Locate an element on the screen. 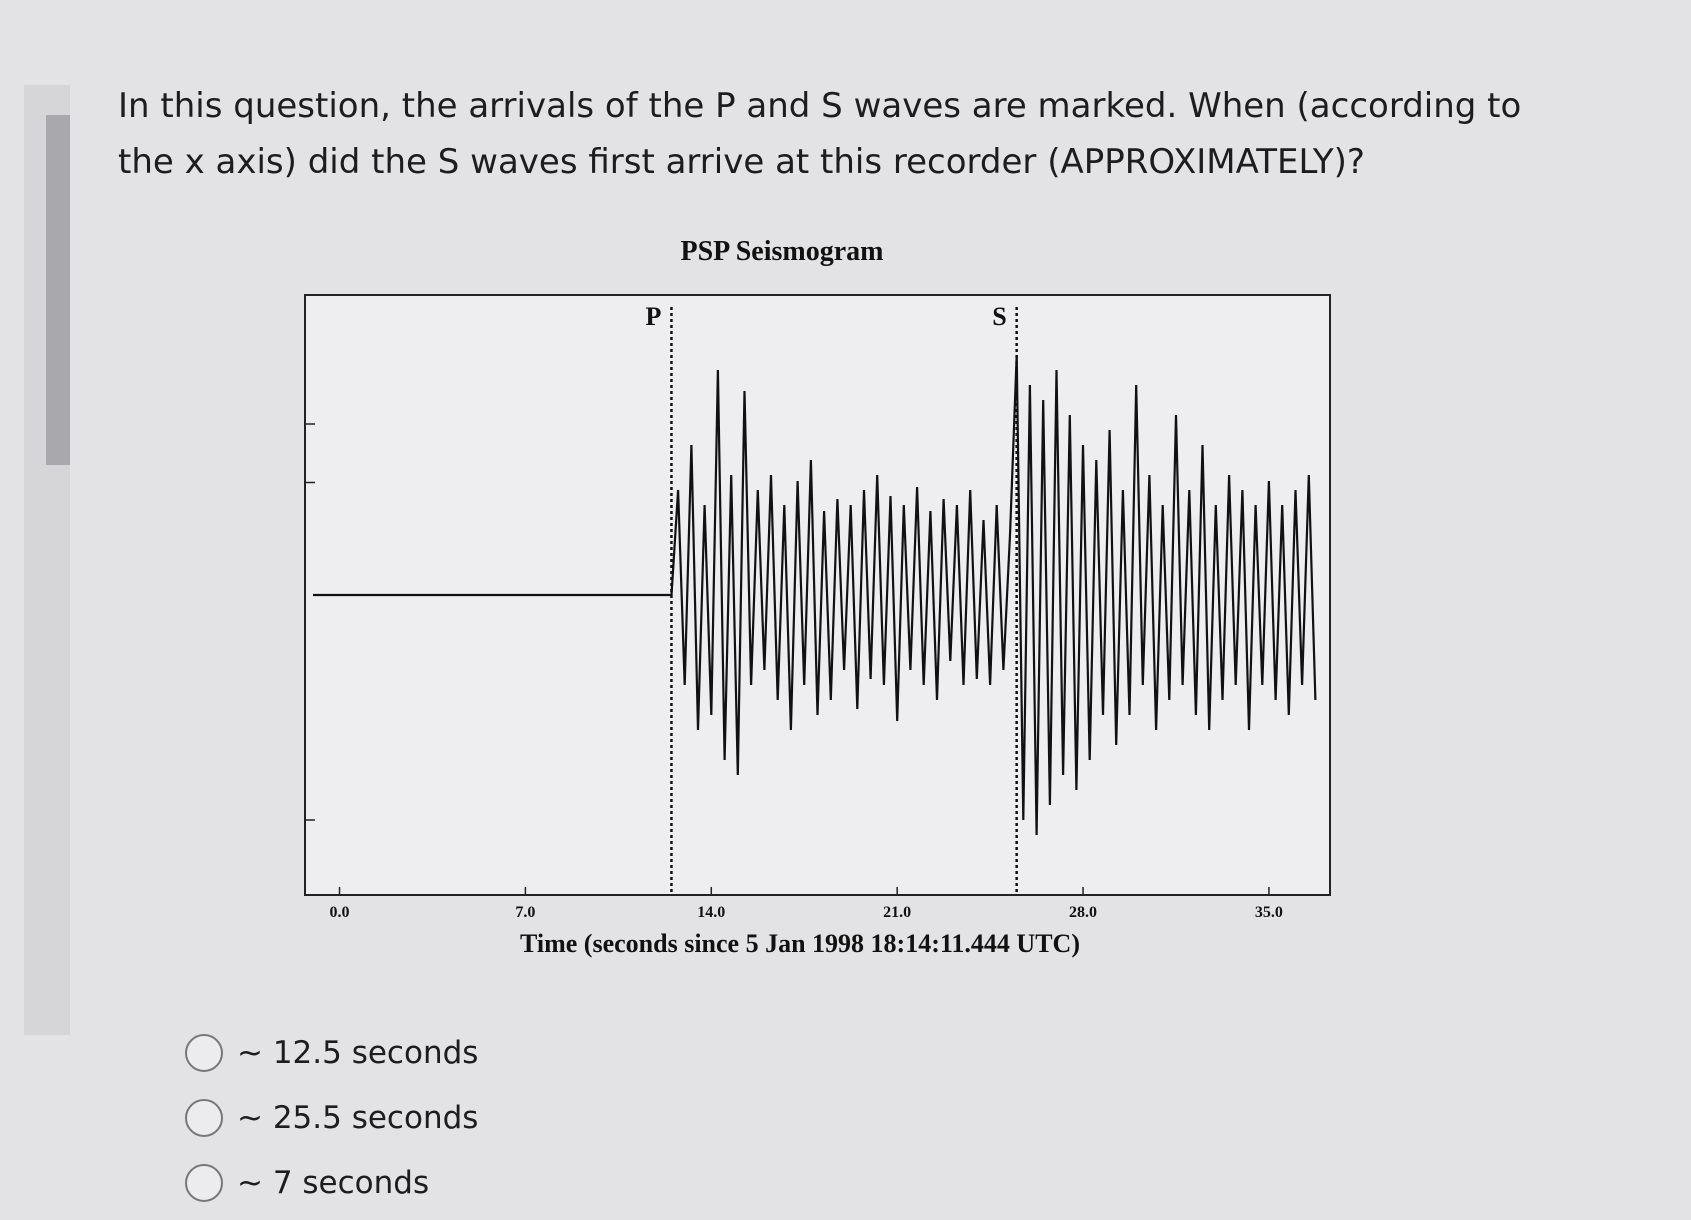  x-tick-label: 14.0 is located at coordinates (711, 912).